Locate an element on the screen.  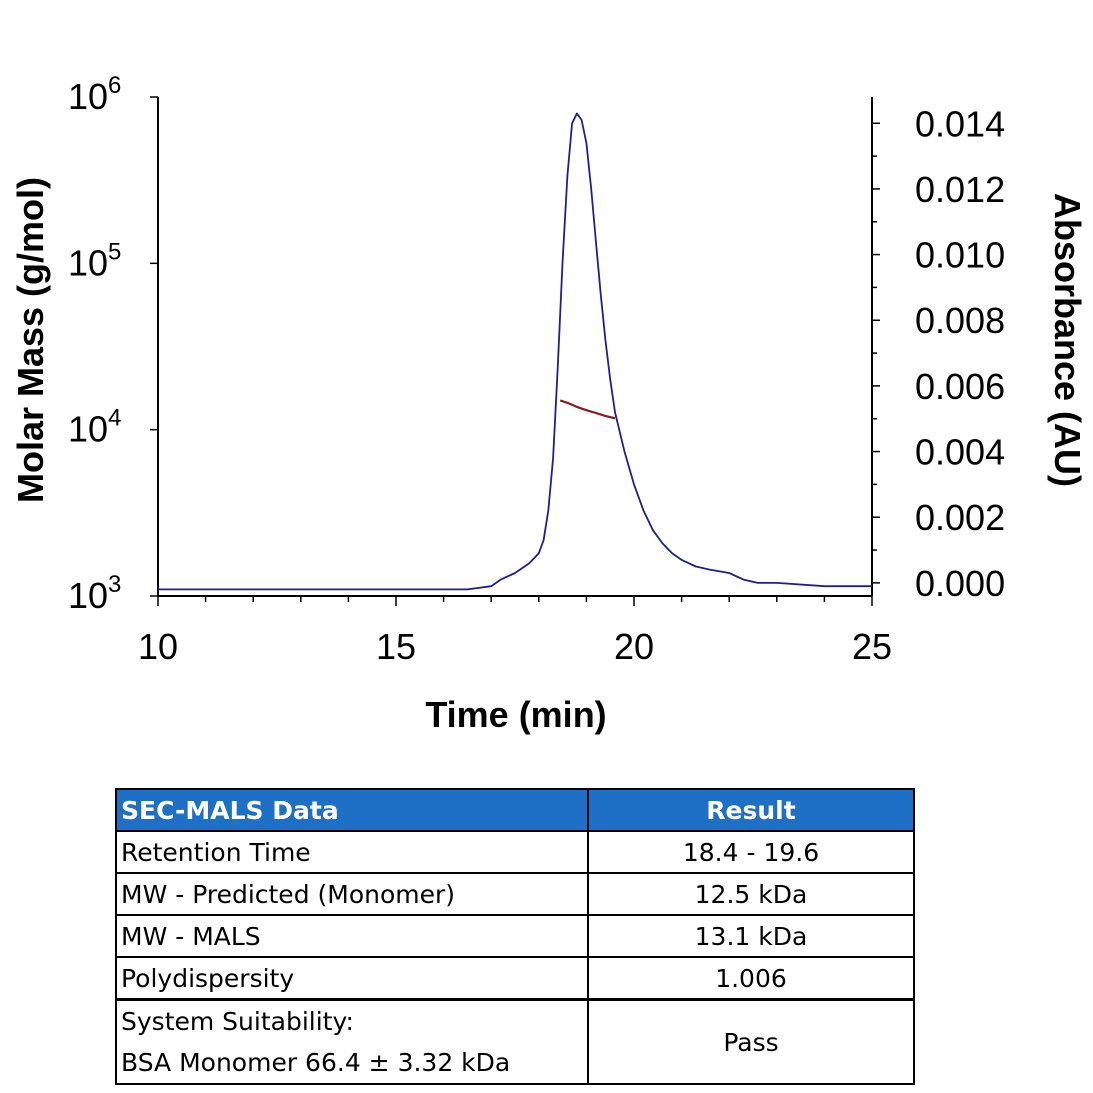
x-axis-ticks: 10 15 20 25 is located at coordinates (515, 631).